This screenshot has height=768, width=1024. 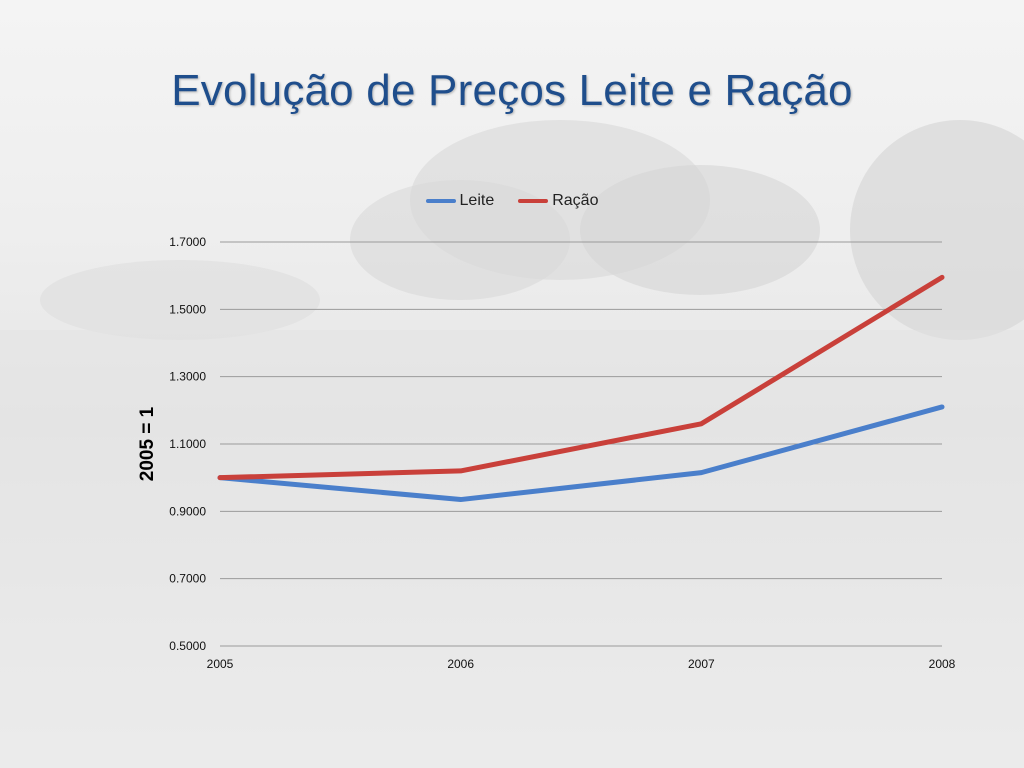 I want to click on x-tick-label: 2006, so click(x=460, y=664).